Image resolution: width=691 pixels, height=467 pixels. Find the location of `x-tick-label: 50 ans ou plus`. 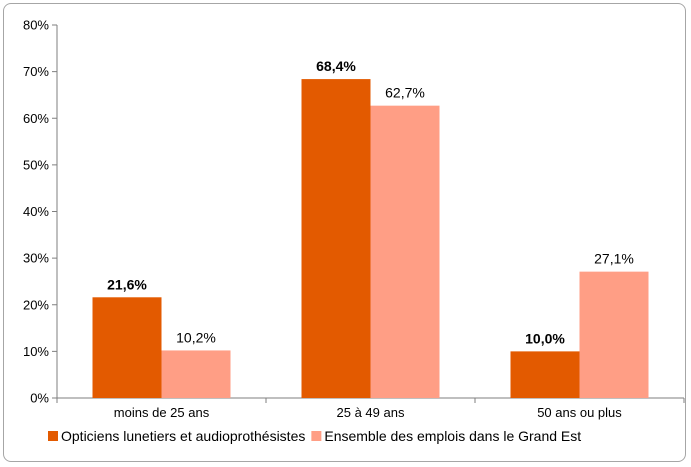

x-tick-label: 50 ans ou plus is located at coordinates (579, 412).